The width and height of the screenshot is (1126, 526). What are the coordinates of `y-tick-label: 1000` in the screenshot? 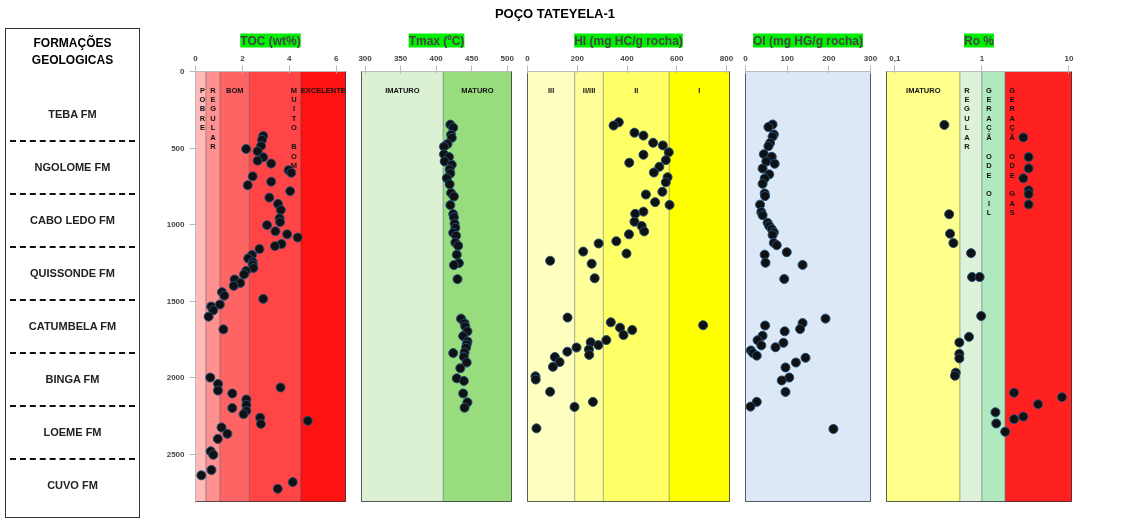 It's located at (176, 225).